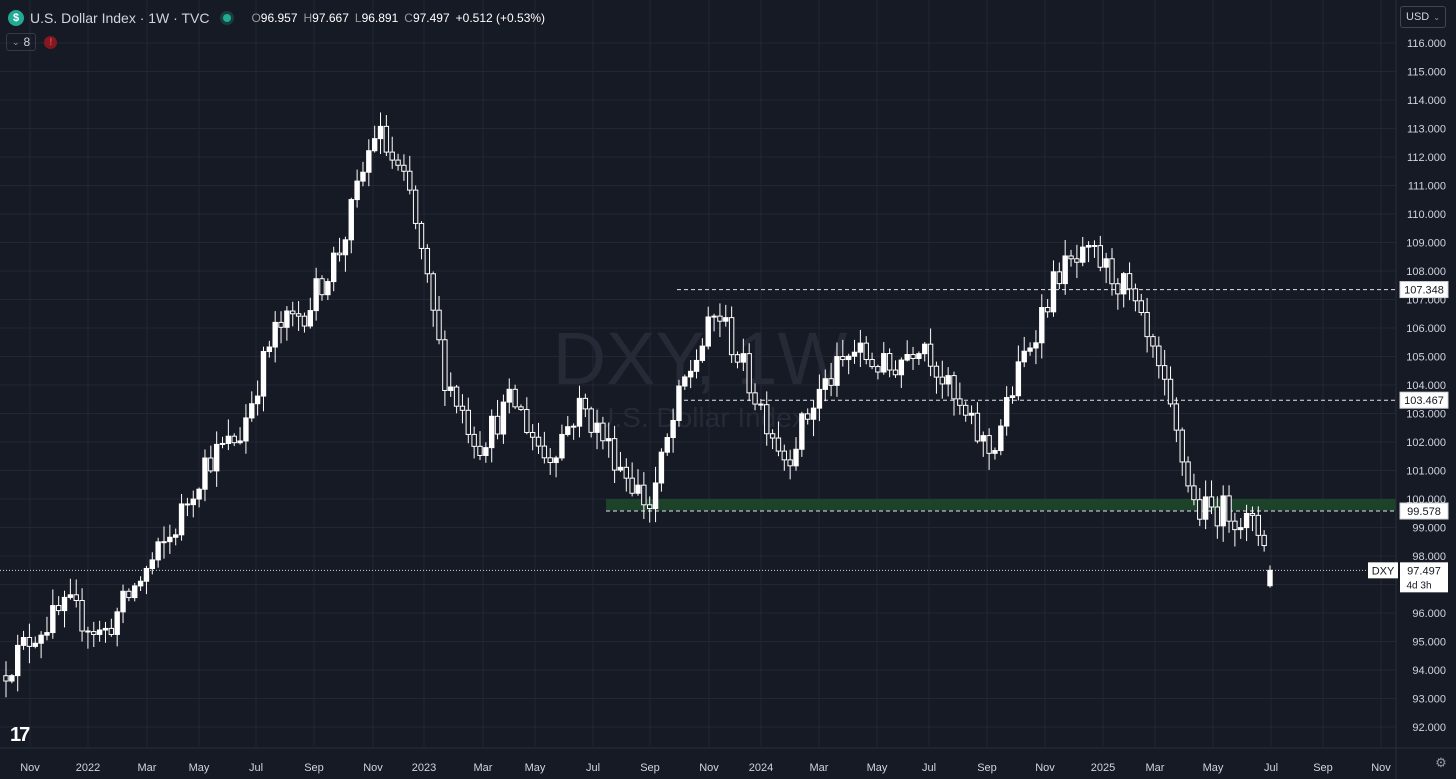 The width and height of the screenshot is (1456, 779). Describe the element at coordinates (1001, 505) in the screenshot. I see `support-zone-rect` at that location.